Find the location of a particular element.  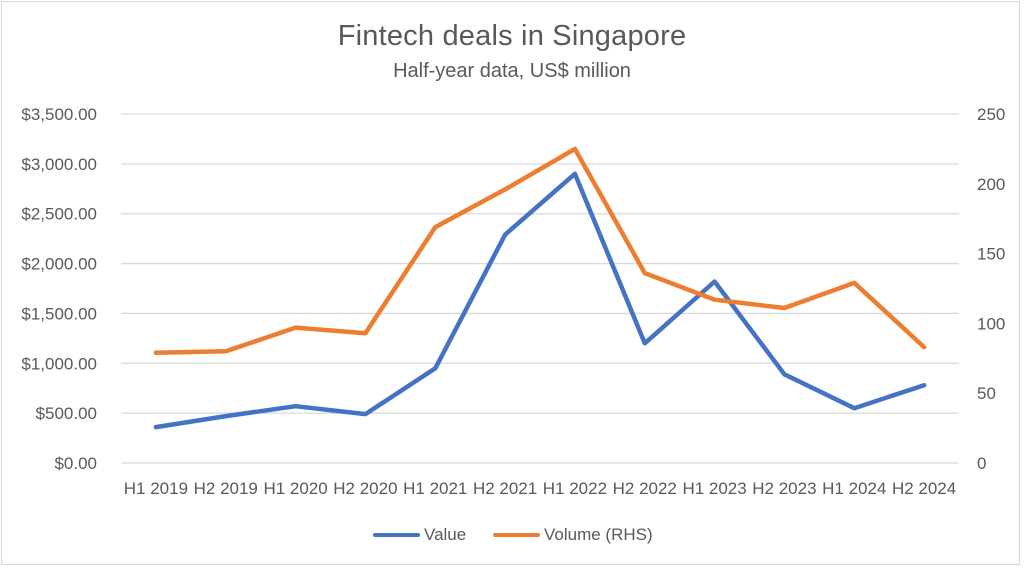

right-axis-tick-label: 200 is located at coordinates (991, 184).